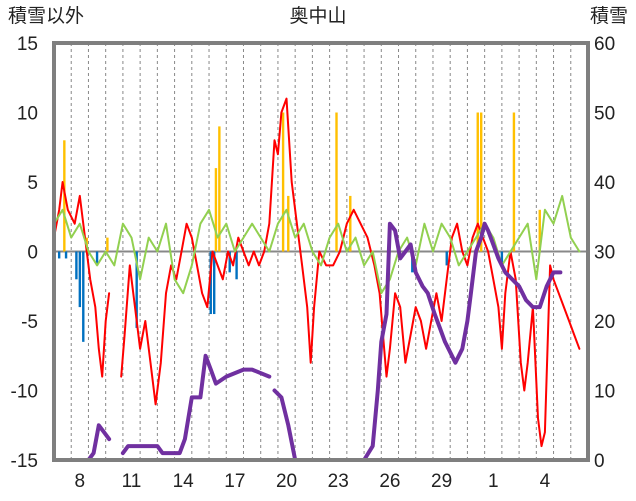  I want to click on left-axis-ticks: 15 10 5 0 -5 -10 -15, so click(24, 253).